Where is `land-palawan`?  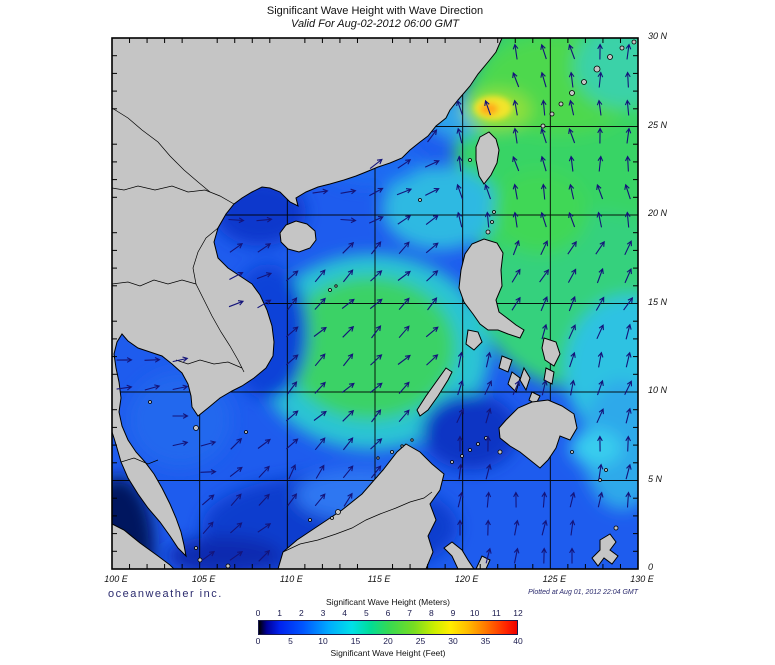 land-palawan is located at coordinates (434, 392).